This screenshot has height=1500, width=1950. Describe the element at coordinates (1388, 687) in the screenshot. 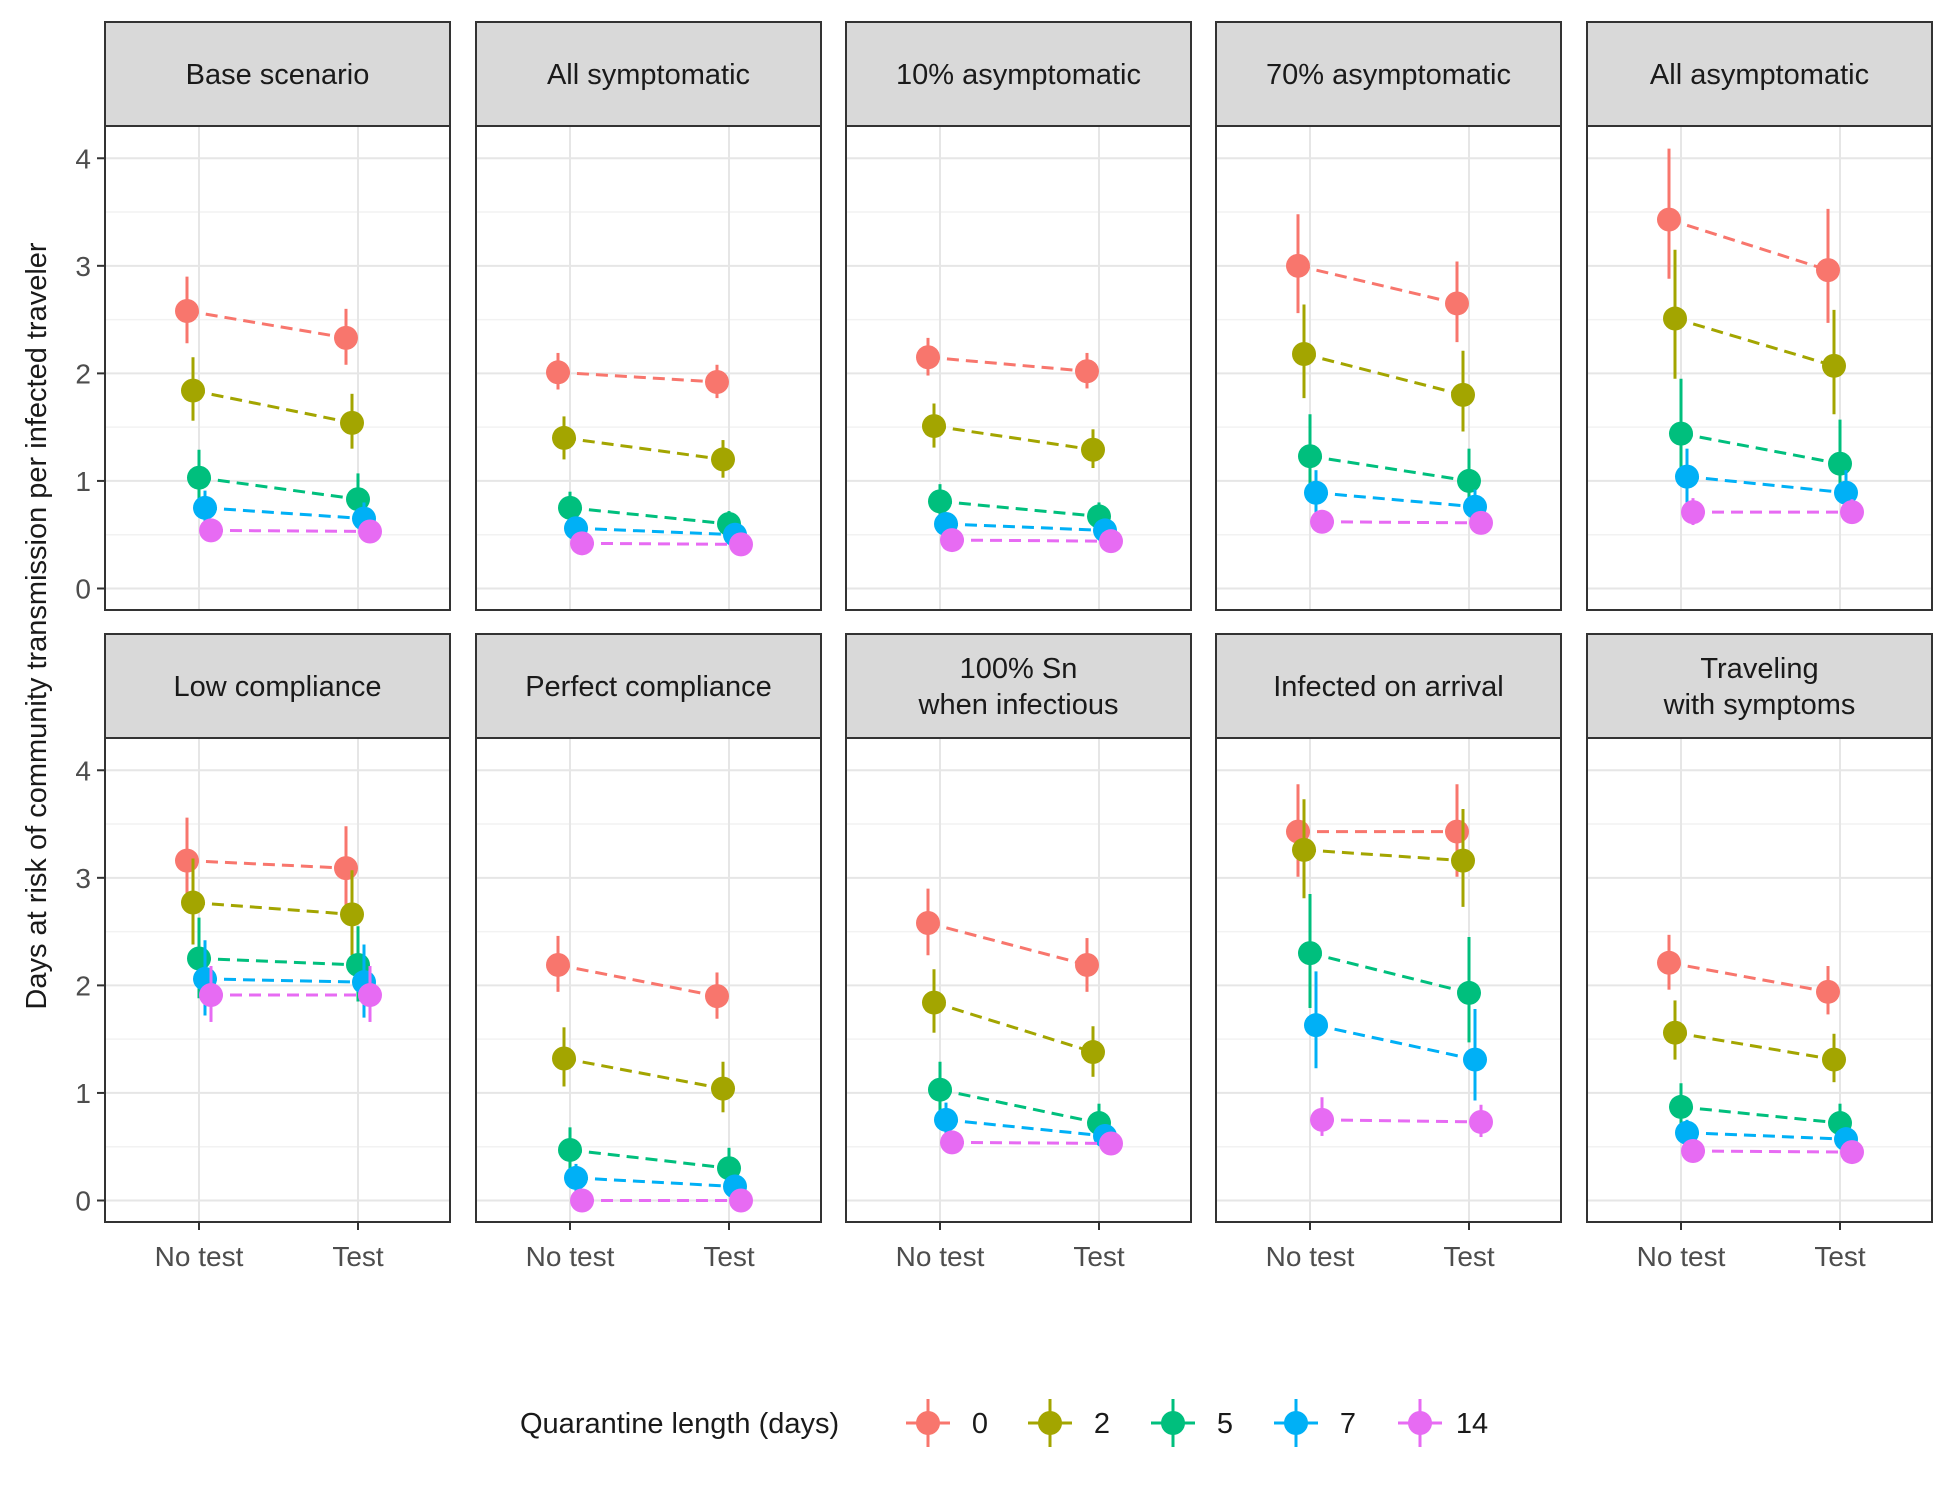

I see `facet-title: Infected on arrival` at that location.